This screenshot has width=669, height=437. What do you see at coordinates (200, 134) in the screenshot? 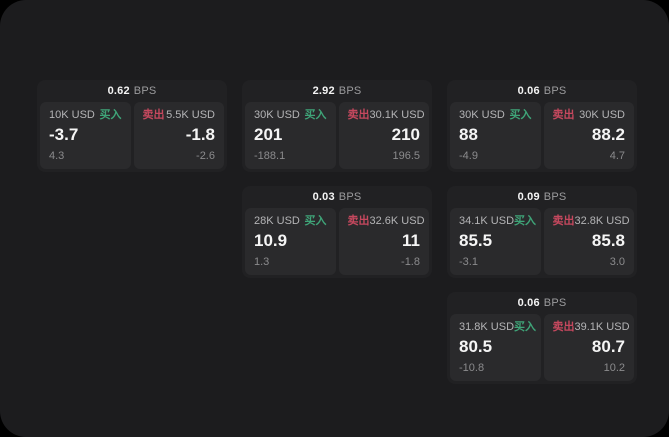
I see `sell-price: -1.8` at bounding box center [200, 134].